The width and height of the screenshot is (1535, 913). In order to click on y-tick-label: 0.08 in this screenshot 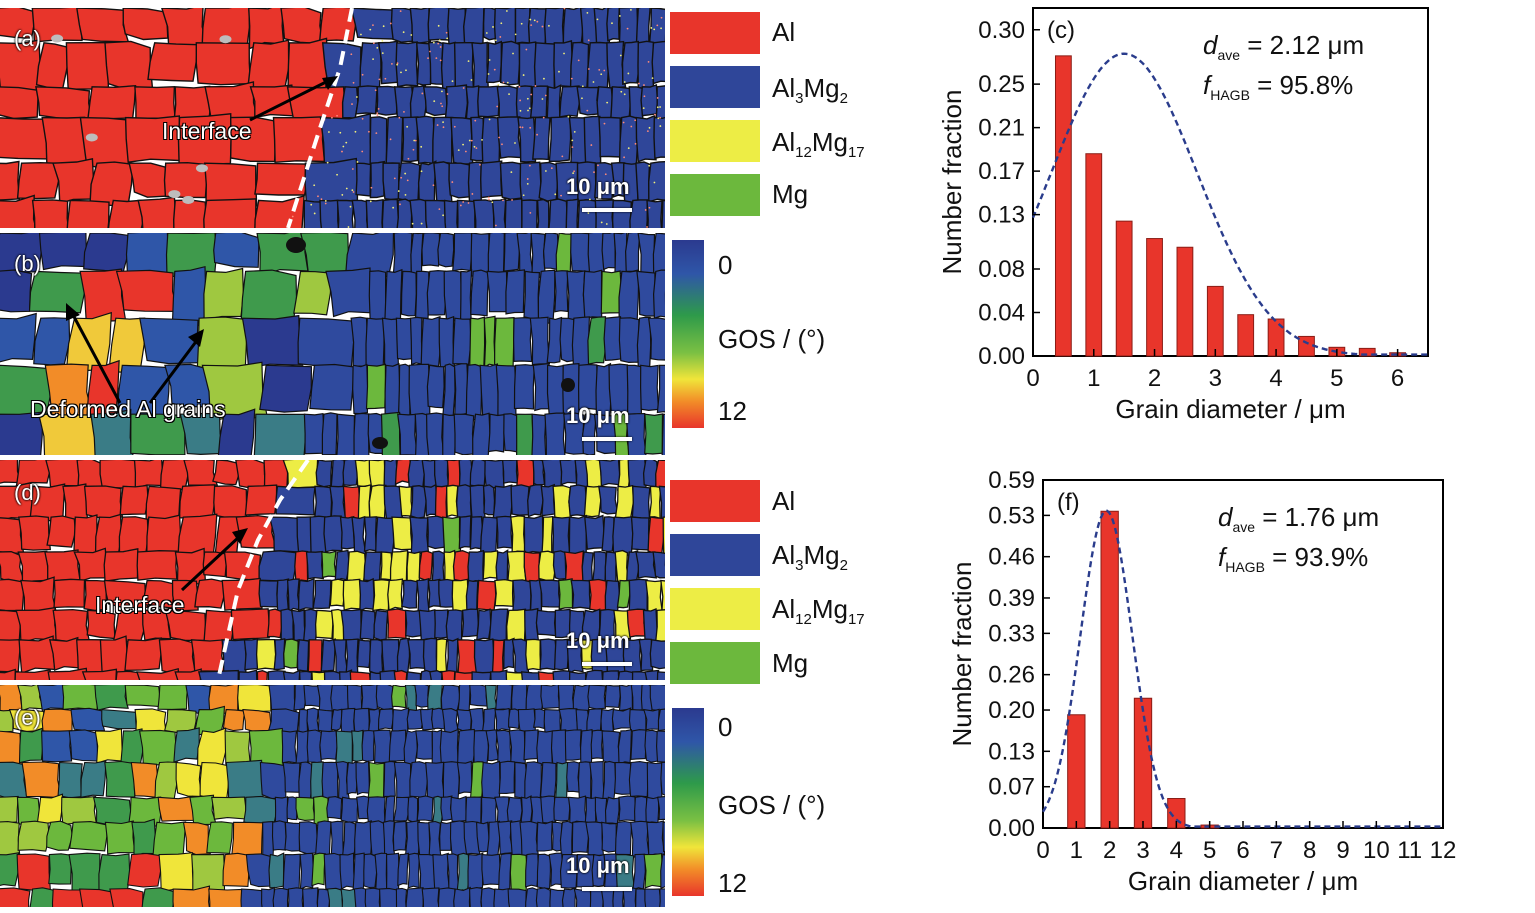, I will do `click(1001, 269)`.